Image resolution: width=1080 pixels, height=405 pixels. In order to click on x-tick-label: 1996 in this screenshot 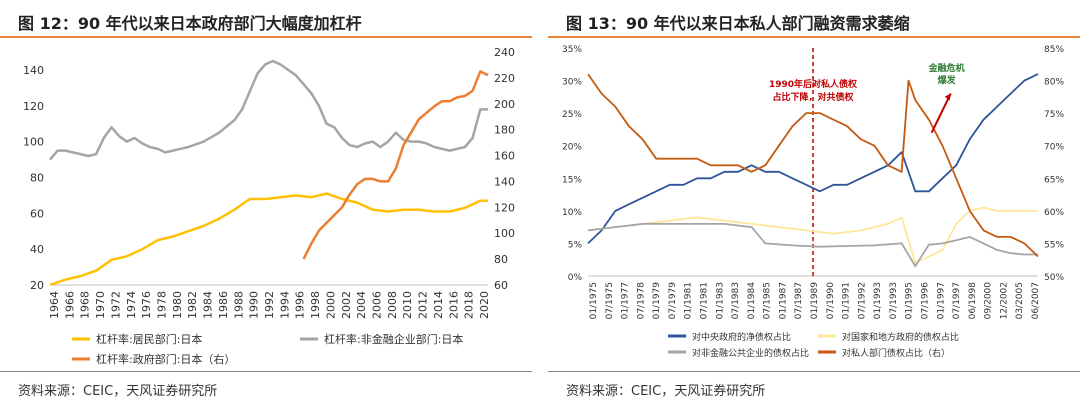, I will do `click(300, 305)`.